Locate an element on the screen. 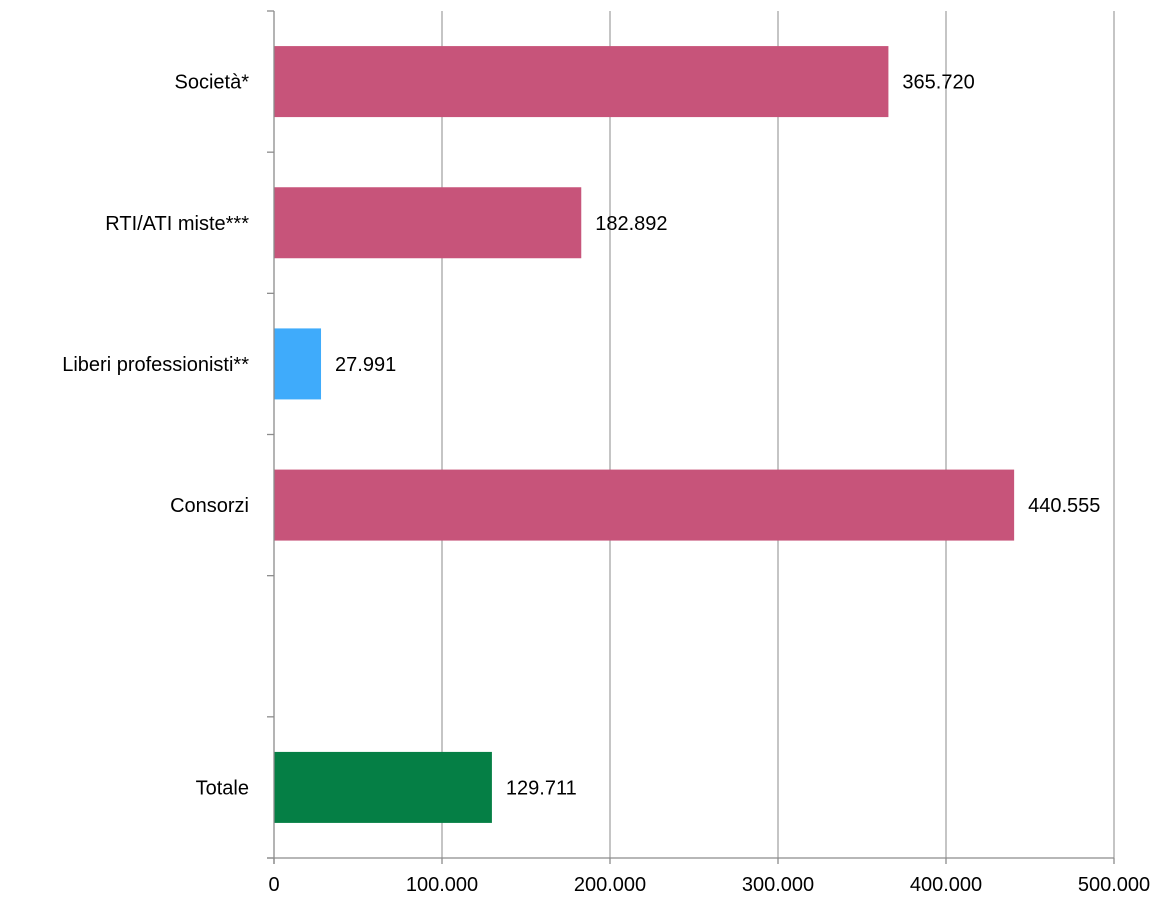  data-label: 440.555 is located at coordinates (1064, 506).